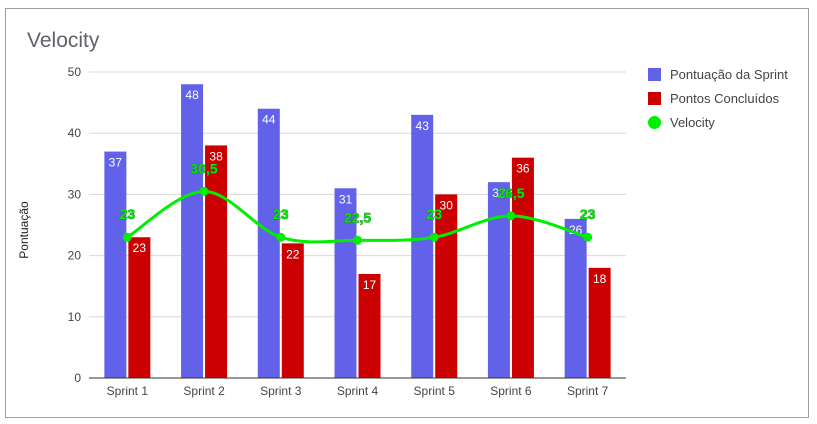 The height and width of the screenshot is (424, 817). What do you see at coordinates (281, 214) in the screenshot?
I see `velocity-label-3: 23` at bounding box center [281, 214].